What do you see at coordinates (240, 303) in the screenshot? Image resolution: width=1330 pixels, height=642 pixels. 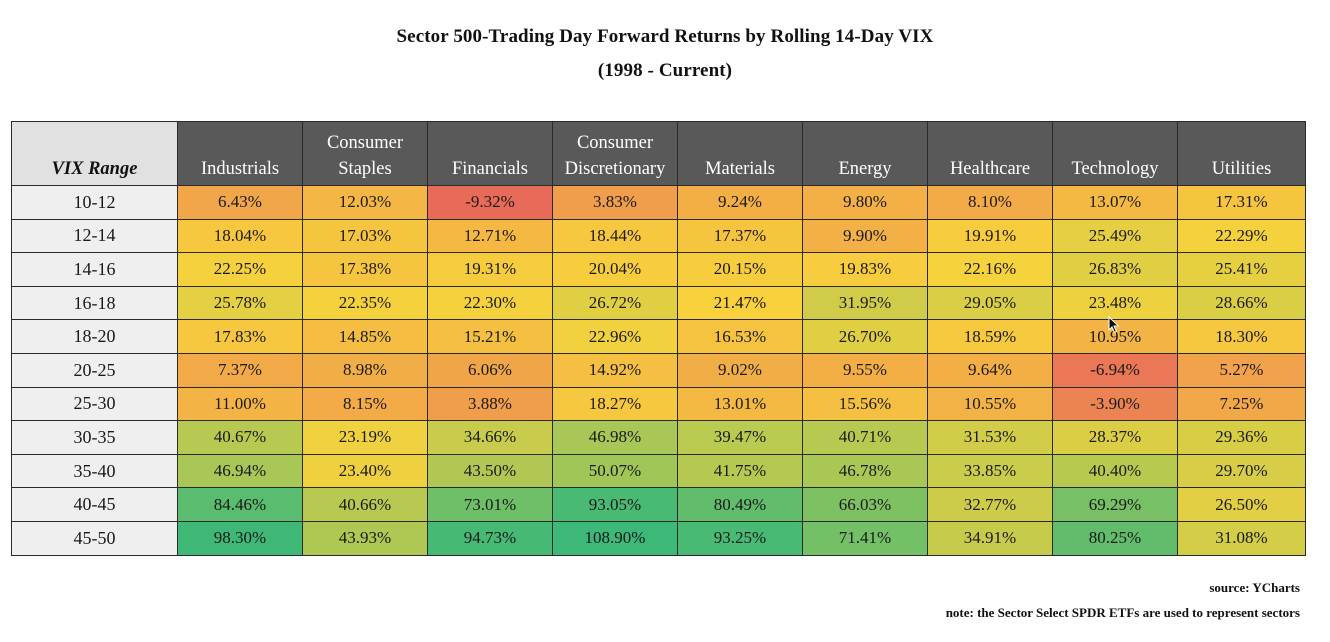 I see `return-cell: 25.78%` at bounding box center [240, 303].